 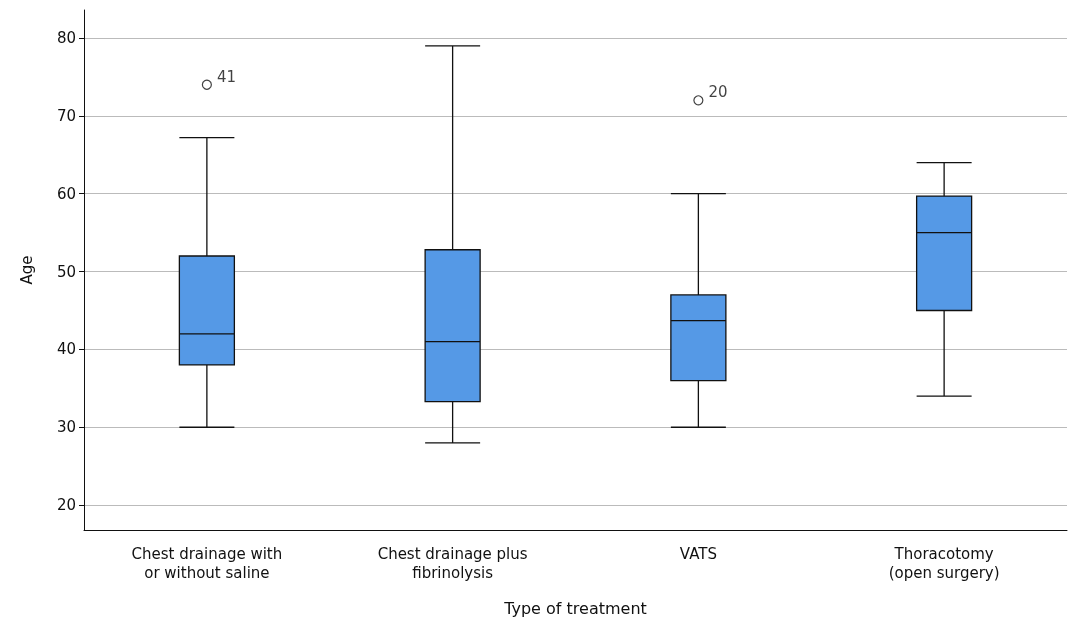 What do you see at coordinates (66, 115) in the screenshot?
I see `y-tick-label: 70` at bounding box center [66, 115].